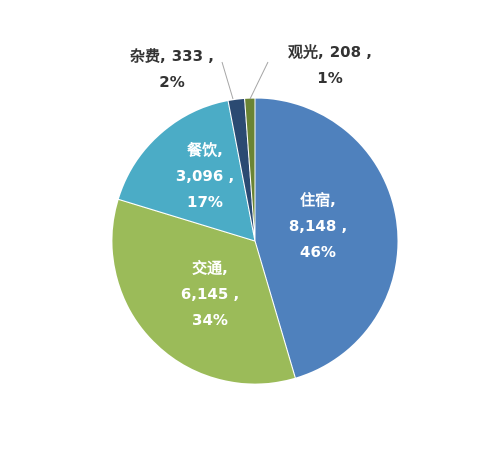 This screenshot has height=457, width=500. What do you see at coordinates (202, 150) in the screenshot?
I see `label-category: 餐饮` at bounding box center [202, 150].